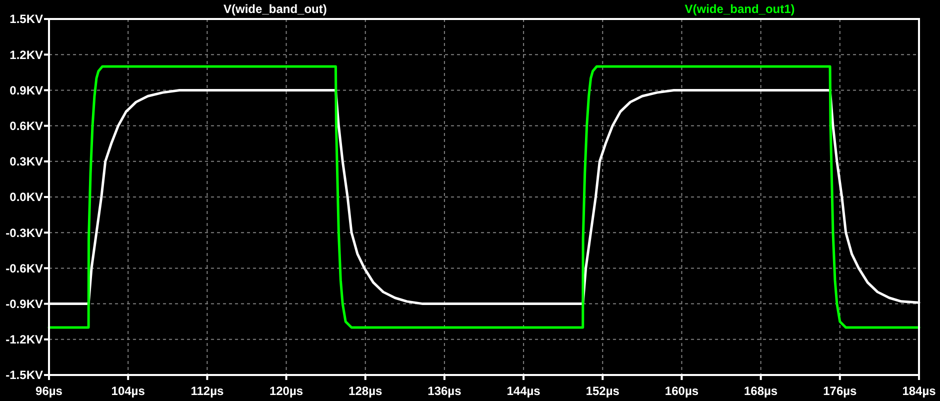 The image size is (940, 401). What do you see at coordinates (26, 161) in the screenshot?
I see `y-tick-label: 0.3KV` at bounding box center [26, 161].